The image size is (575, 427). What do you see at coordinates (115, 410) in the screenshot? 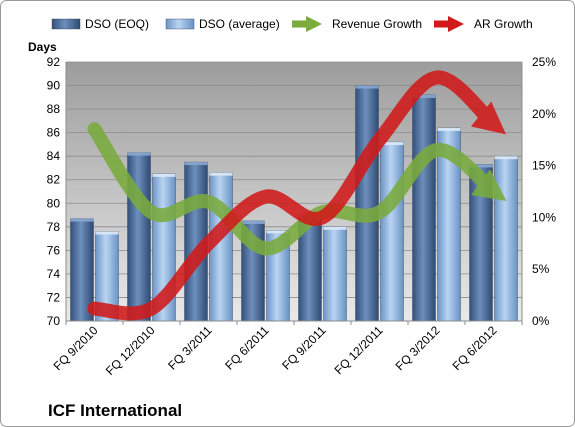
I see `company-name: ICF International` at bounding box center [115, 410].